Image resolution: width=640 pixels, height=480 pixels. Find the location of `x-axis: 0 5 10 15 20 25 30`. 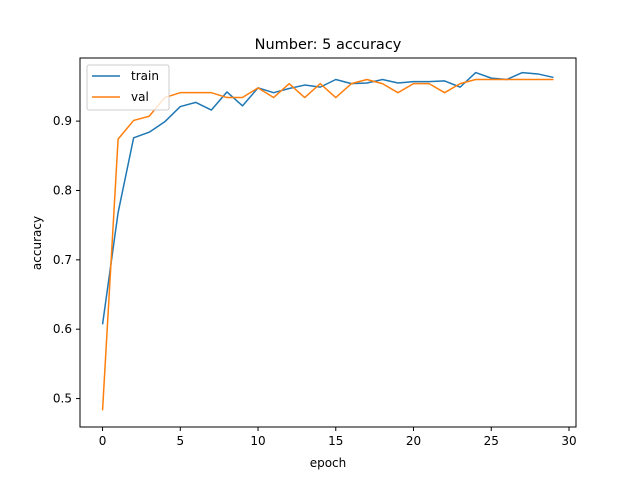

x-axis: 0 5 10 15 20 25 30 is located at coordinates (338, 437).